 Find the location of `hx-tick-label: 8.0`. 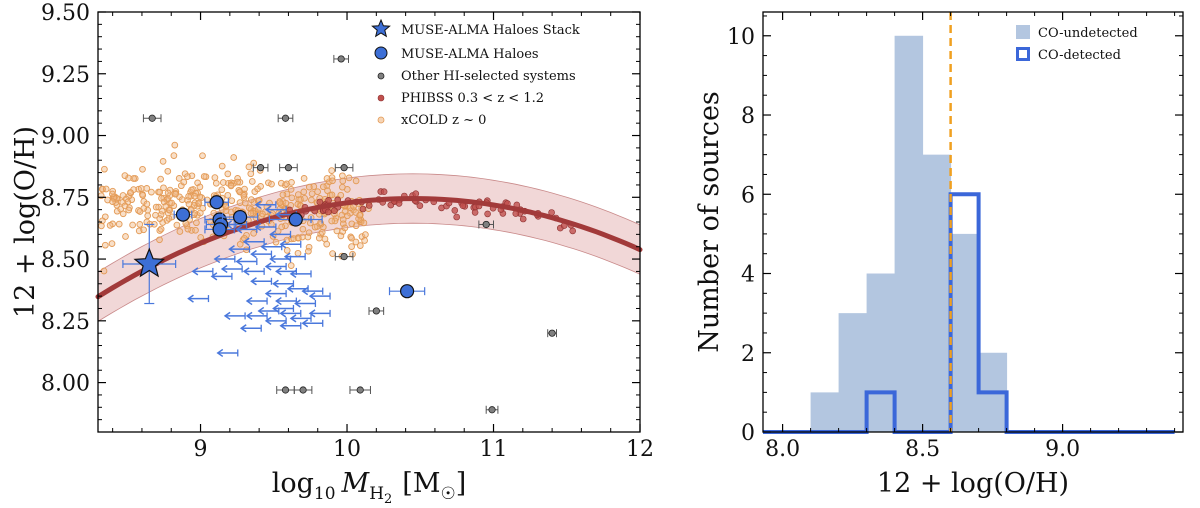

hx-tick-label: 8.0 is located at coordinates (782, 449).